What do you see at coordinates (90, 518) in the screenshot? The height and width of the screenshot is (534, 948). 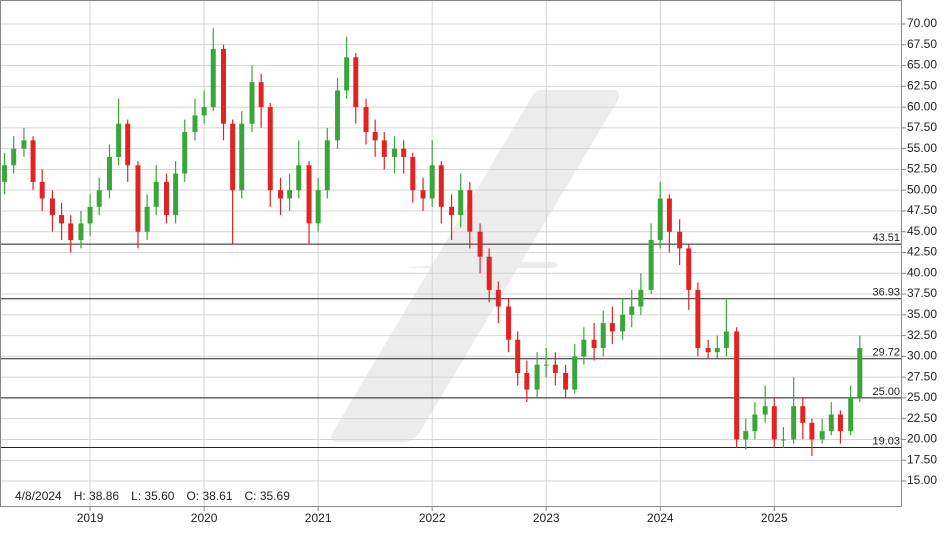 I see `x-tick-label: 2019` at bounding box center [90, 518].